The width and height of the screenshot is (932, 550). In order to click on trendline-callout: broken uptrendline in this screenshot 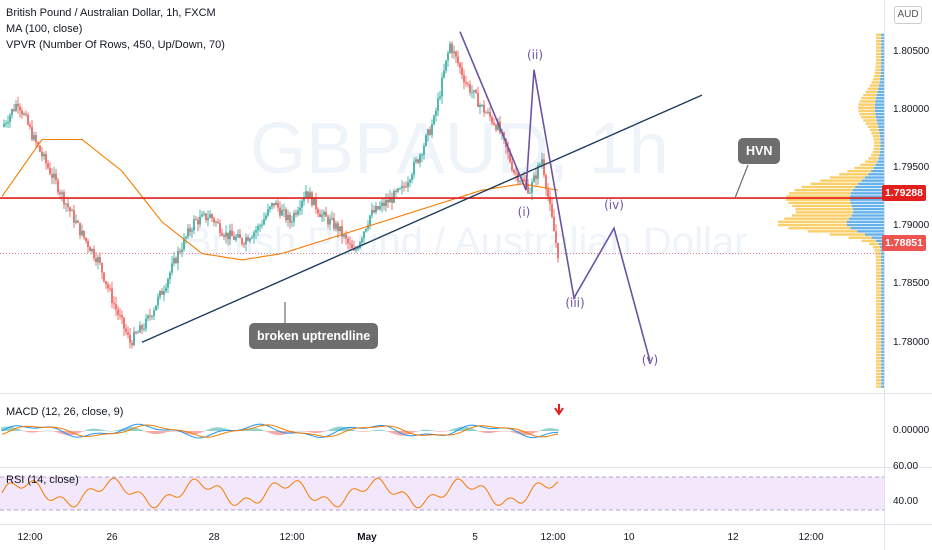, I will do `click(314, 336)`.